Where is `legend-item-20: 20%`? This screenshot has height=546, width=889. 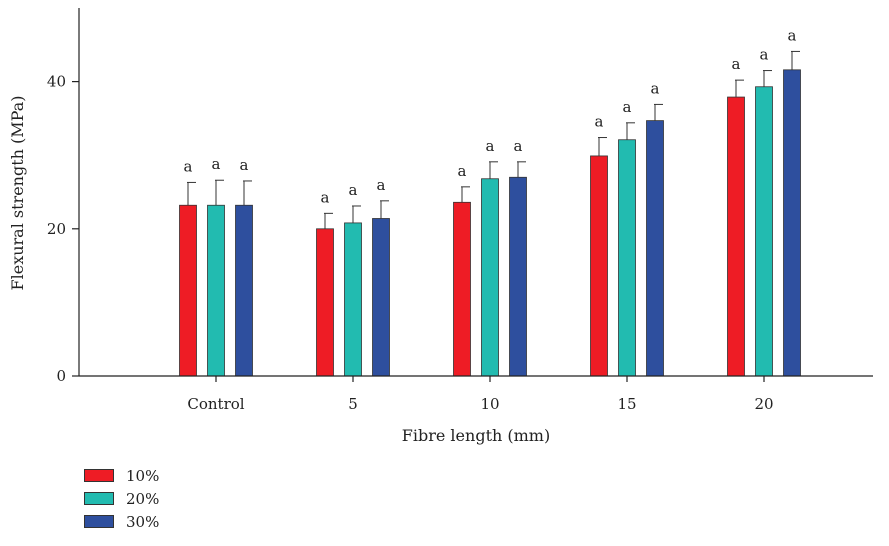 legend-item-20: 20% is located at coordinates (121, 498).